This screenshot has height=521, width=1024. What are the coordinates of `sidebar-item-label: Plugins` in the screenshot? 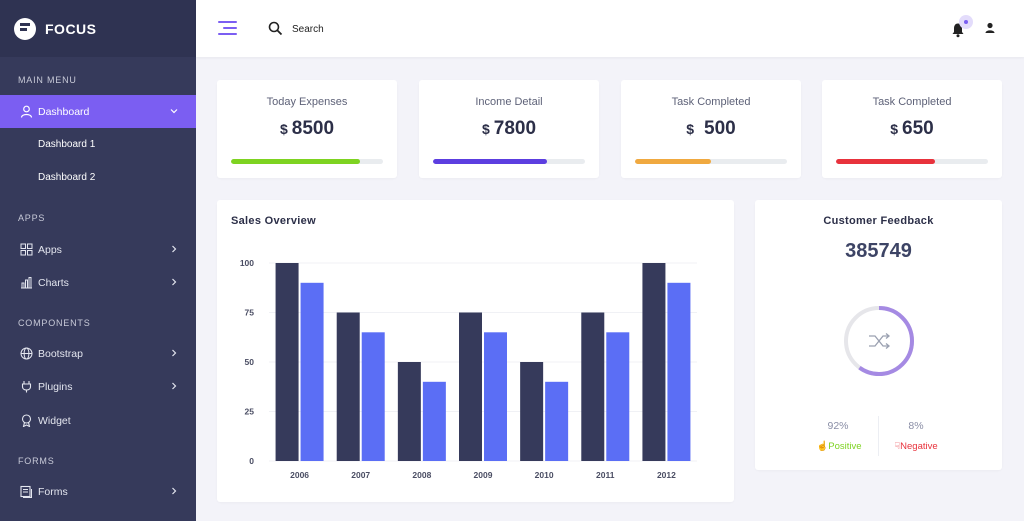 It's located at (55, 386).